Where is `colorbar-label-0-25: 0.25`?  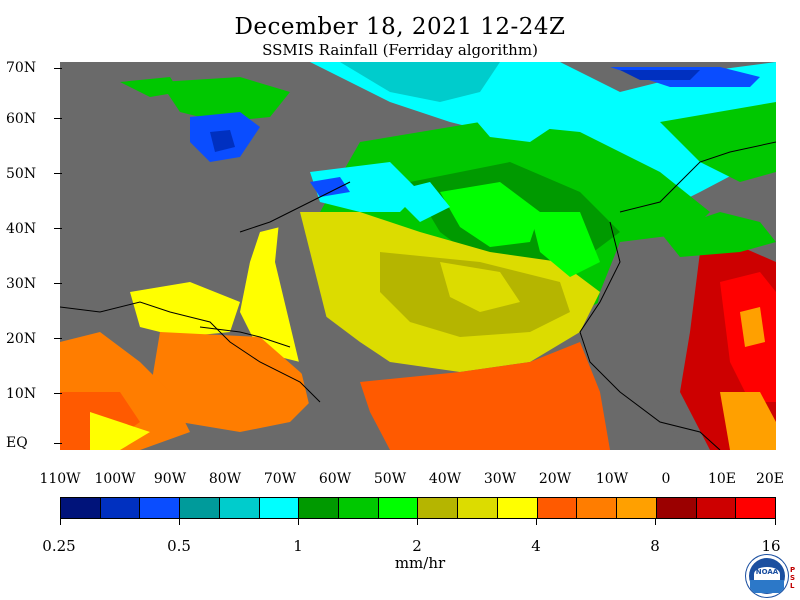
colorbar-label-0-25: 0.25 is located at coordinates (59, 546).